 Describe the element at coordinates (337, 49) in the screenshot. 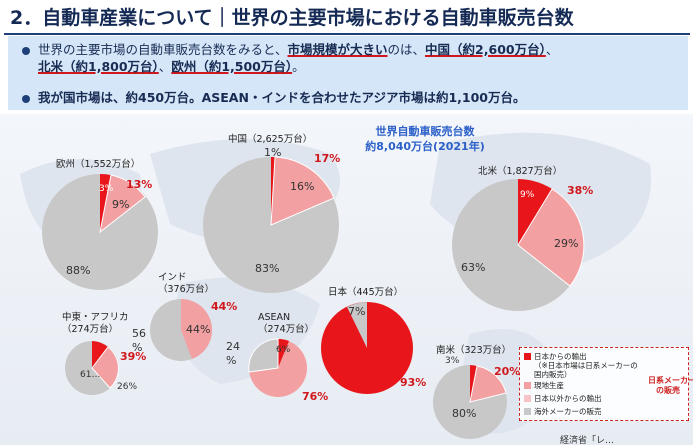

I see `bullet-1-emph: 市場規模が大きい` at that location.